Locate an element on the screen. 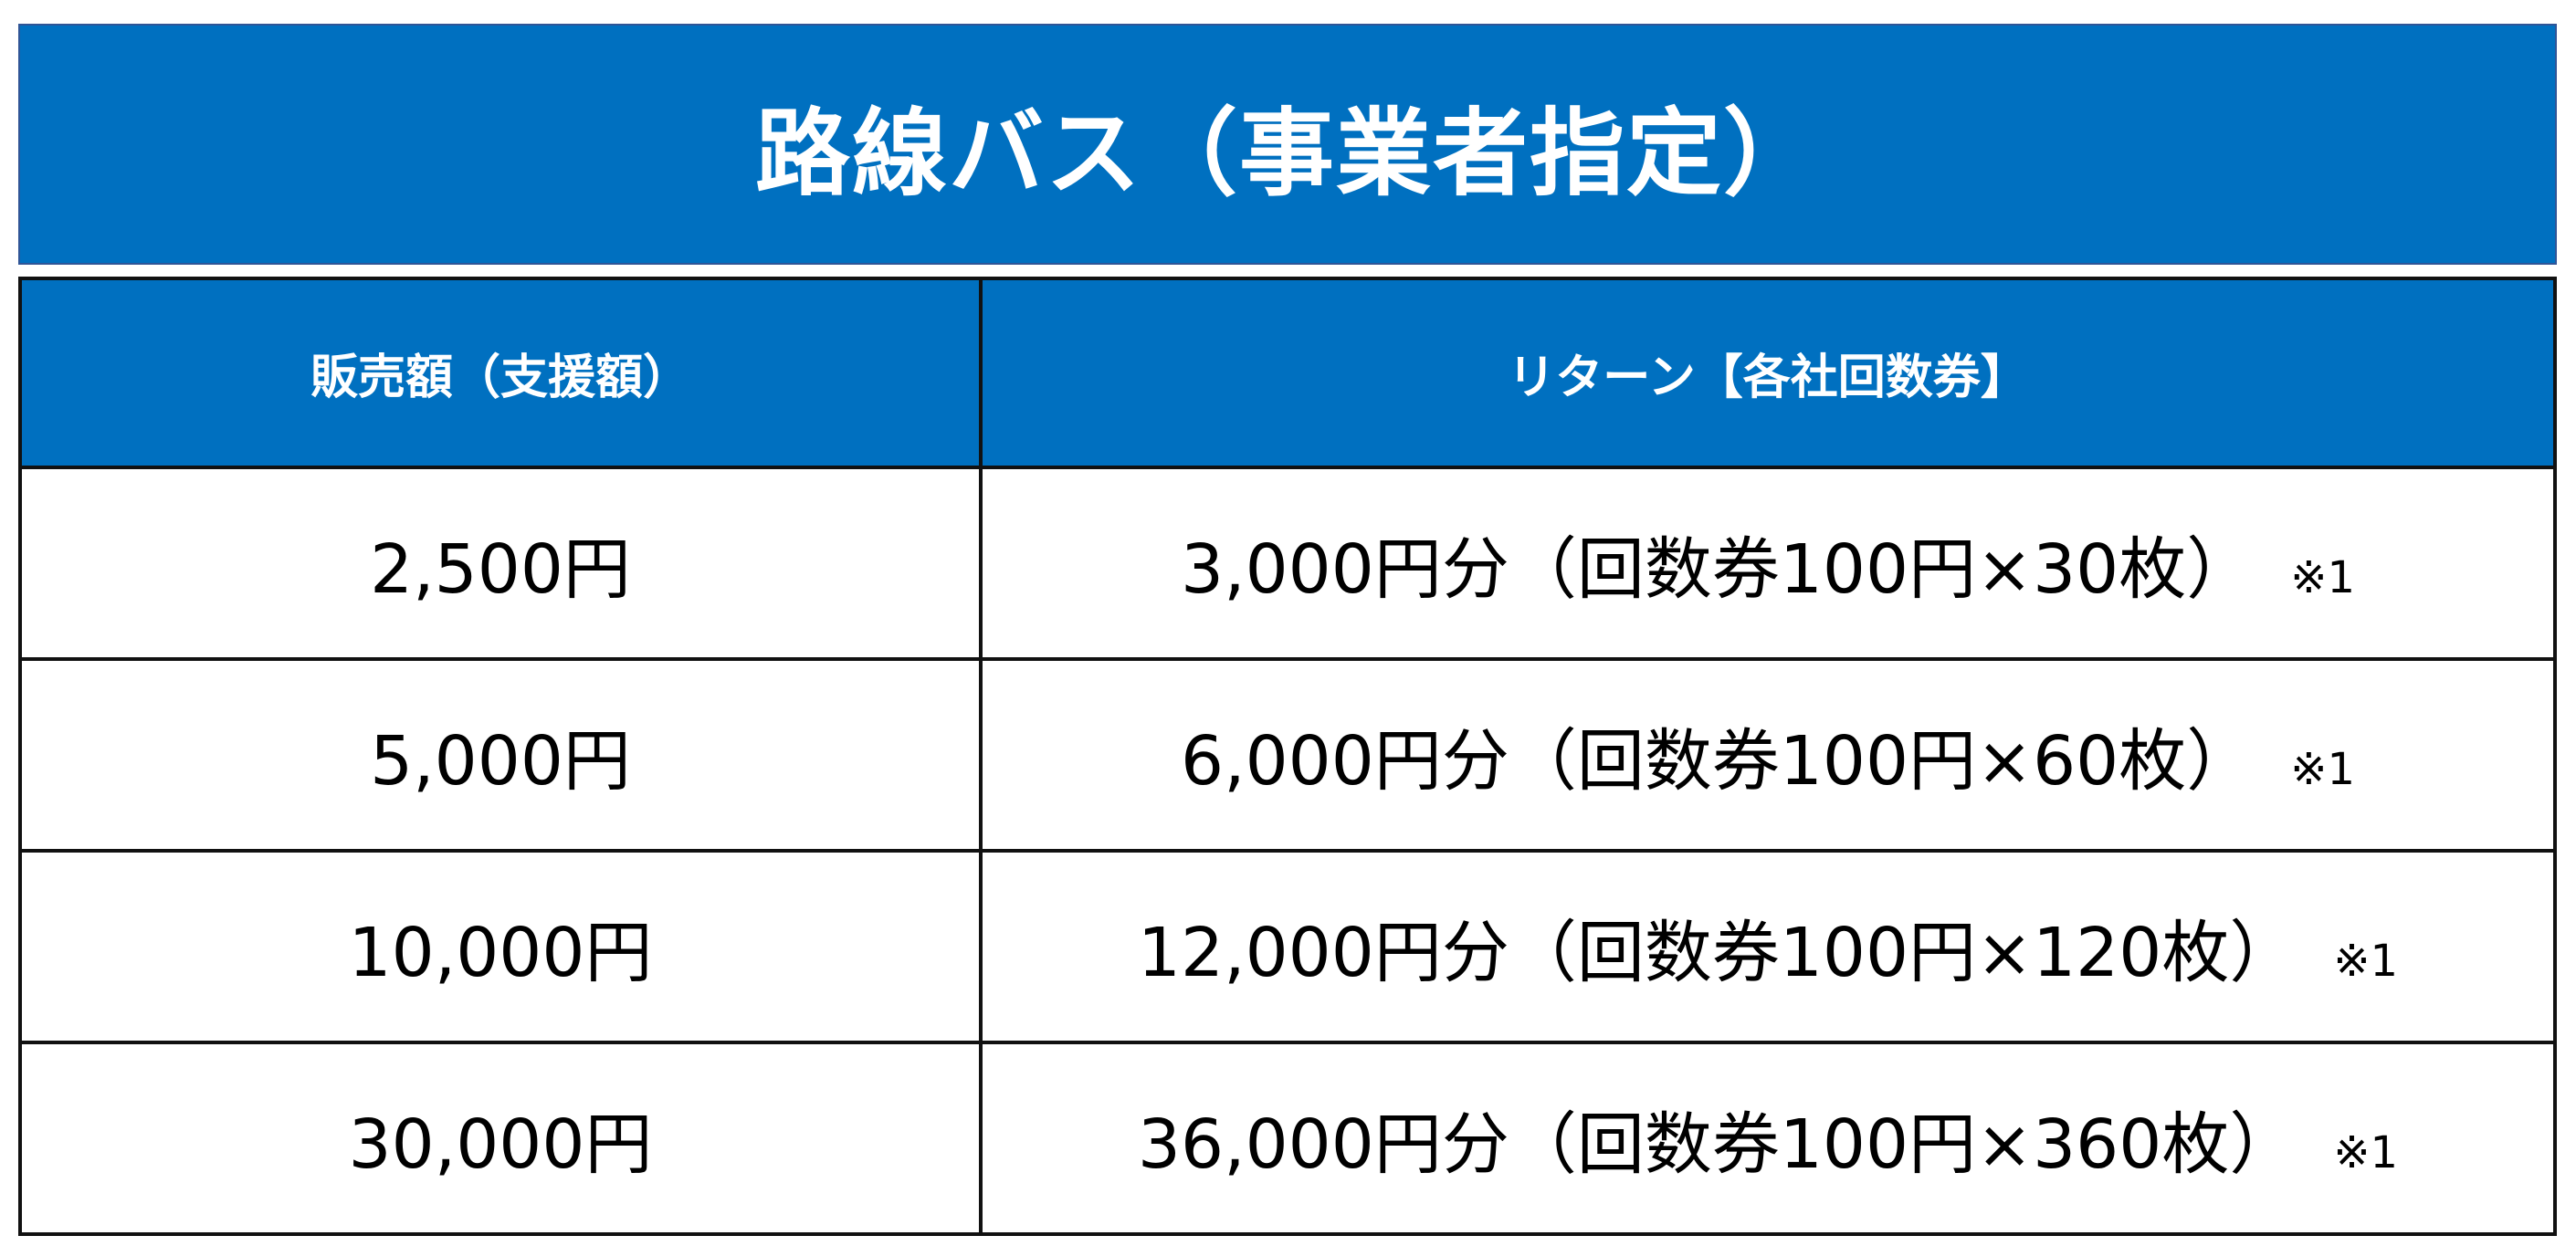 Image resolution: width=2576 pixels, height=1246 pixels. return-cell: 12,000円分（回数券100円×120枚） ※1 is located at coordinates (1768, 946).